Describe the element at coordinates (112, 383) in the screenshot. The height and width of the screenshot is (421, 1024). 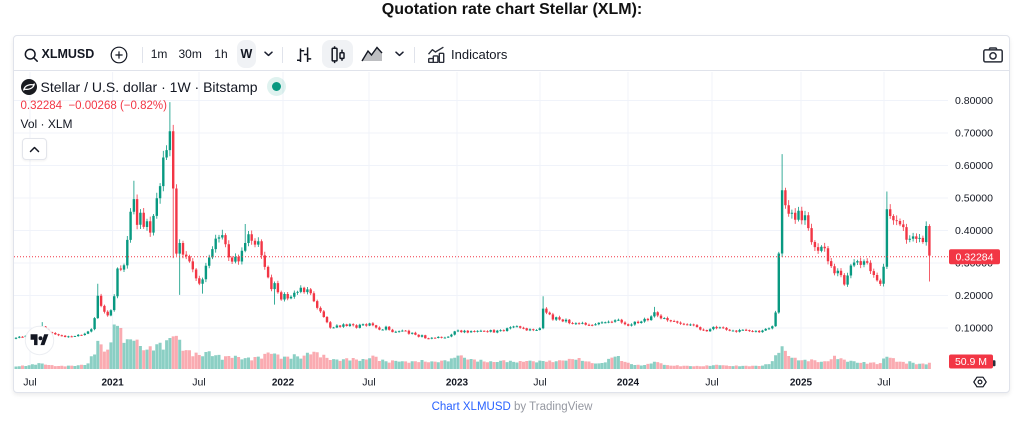
I see `svg-text: 2021` at that location.